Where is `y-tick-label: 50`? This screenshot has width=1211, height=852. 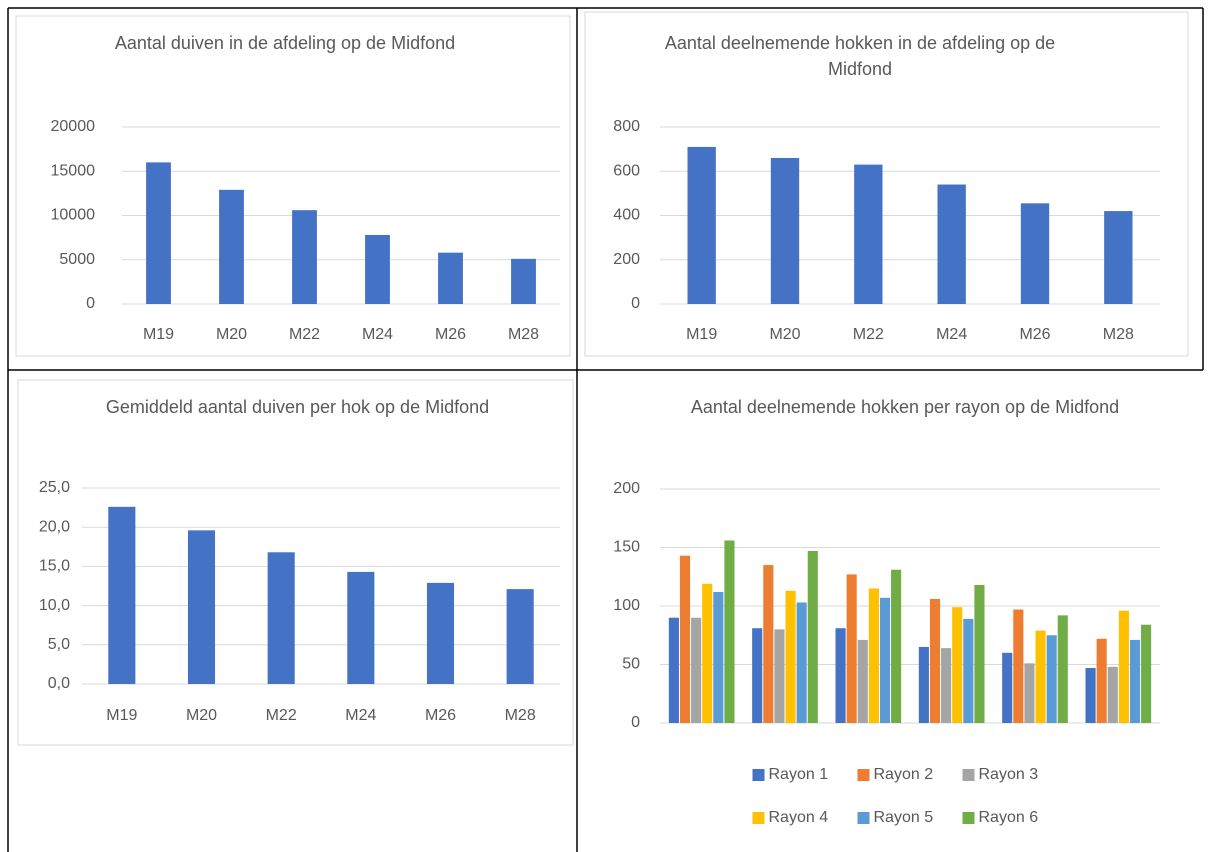 y-tick-label: 50 is located at coordinates (631, 664).